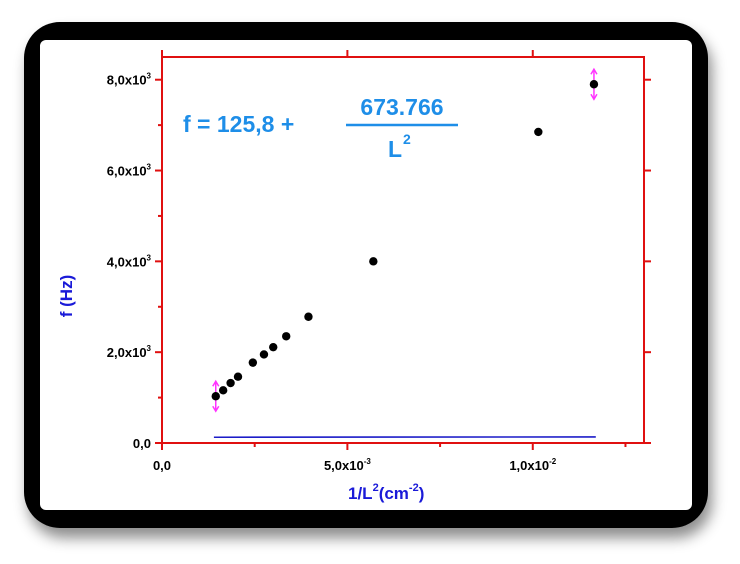  I want to click on y-tick-label: 0,0, so click(142, 443).